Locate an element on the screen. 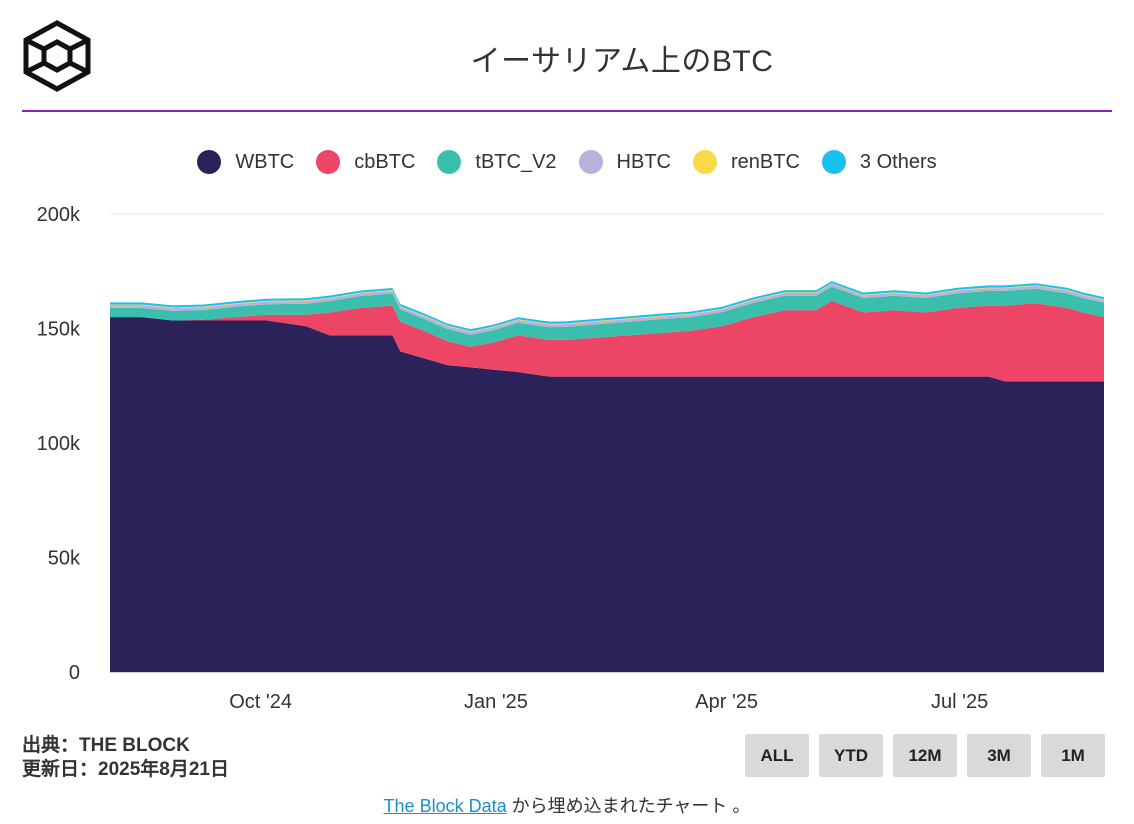  source-line: 出典：THE BLOCK is located at coordinates (106, 745).